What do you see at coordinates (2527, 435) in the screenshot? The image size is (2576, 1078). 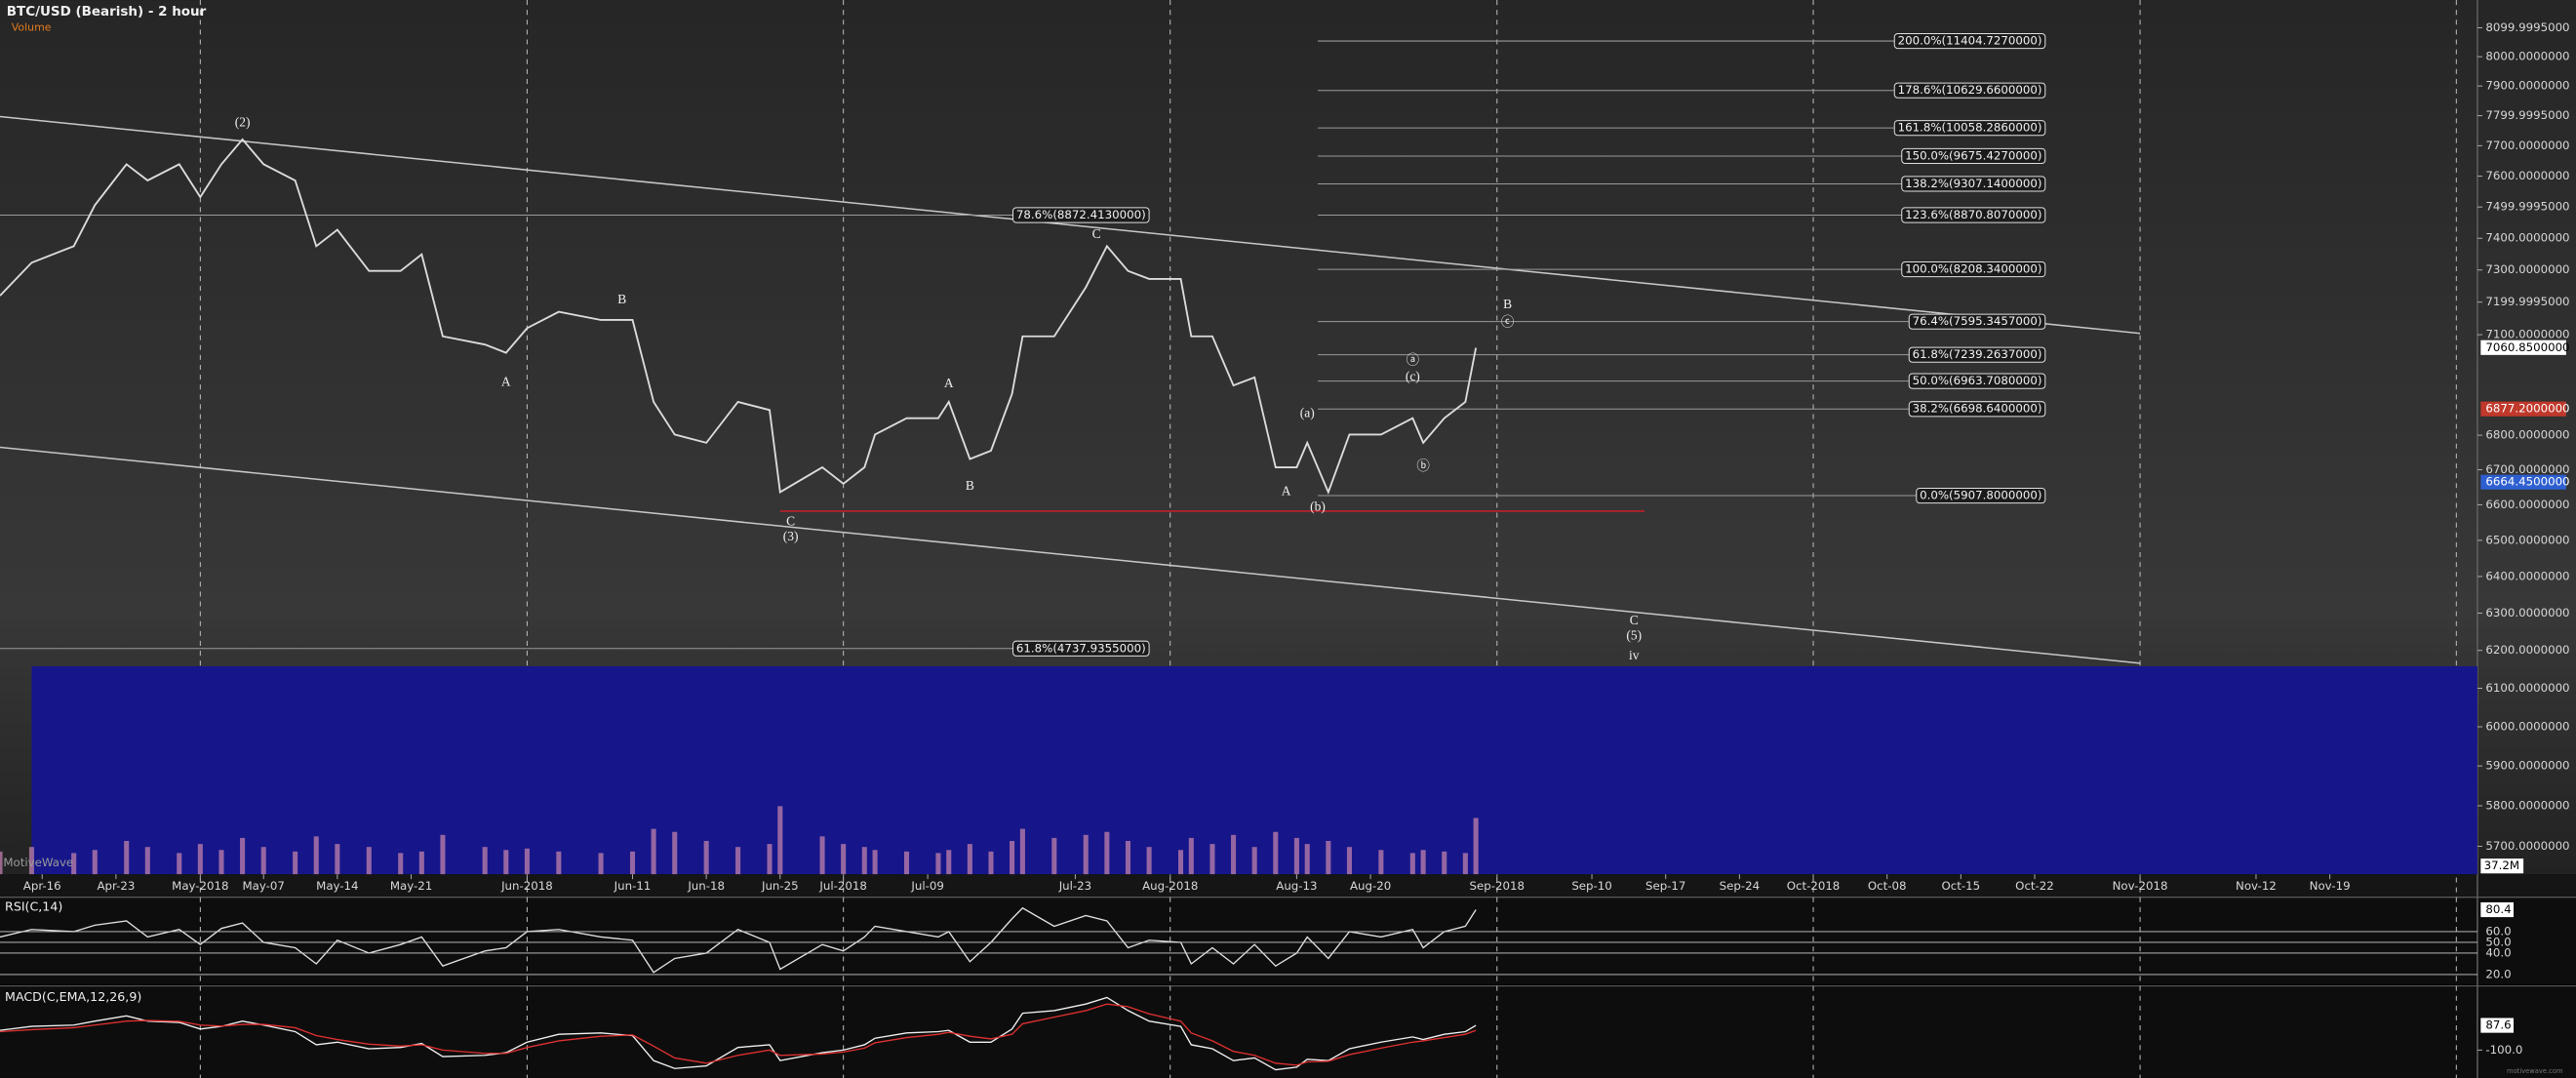 I see `y-tick-label: 6800.0000000` at bounding box center [2527, 435].